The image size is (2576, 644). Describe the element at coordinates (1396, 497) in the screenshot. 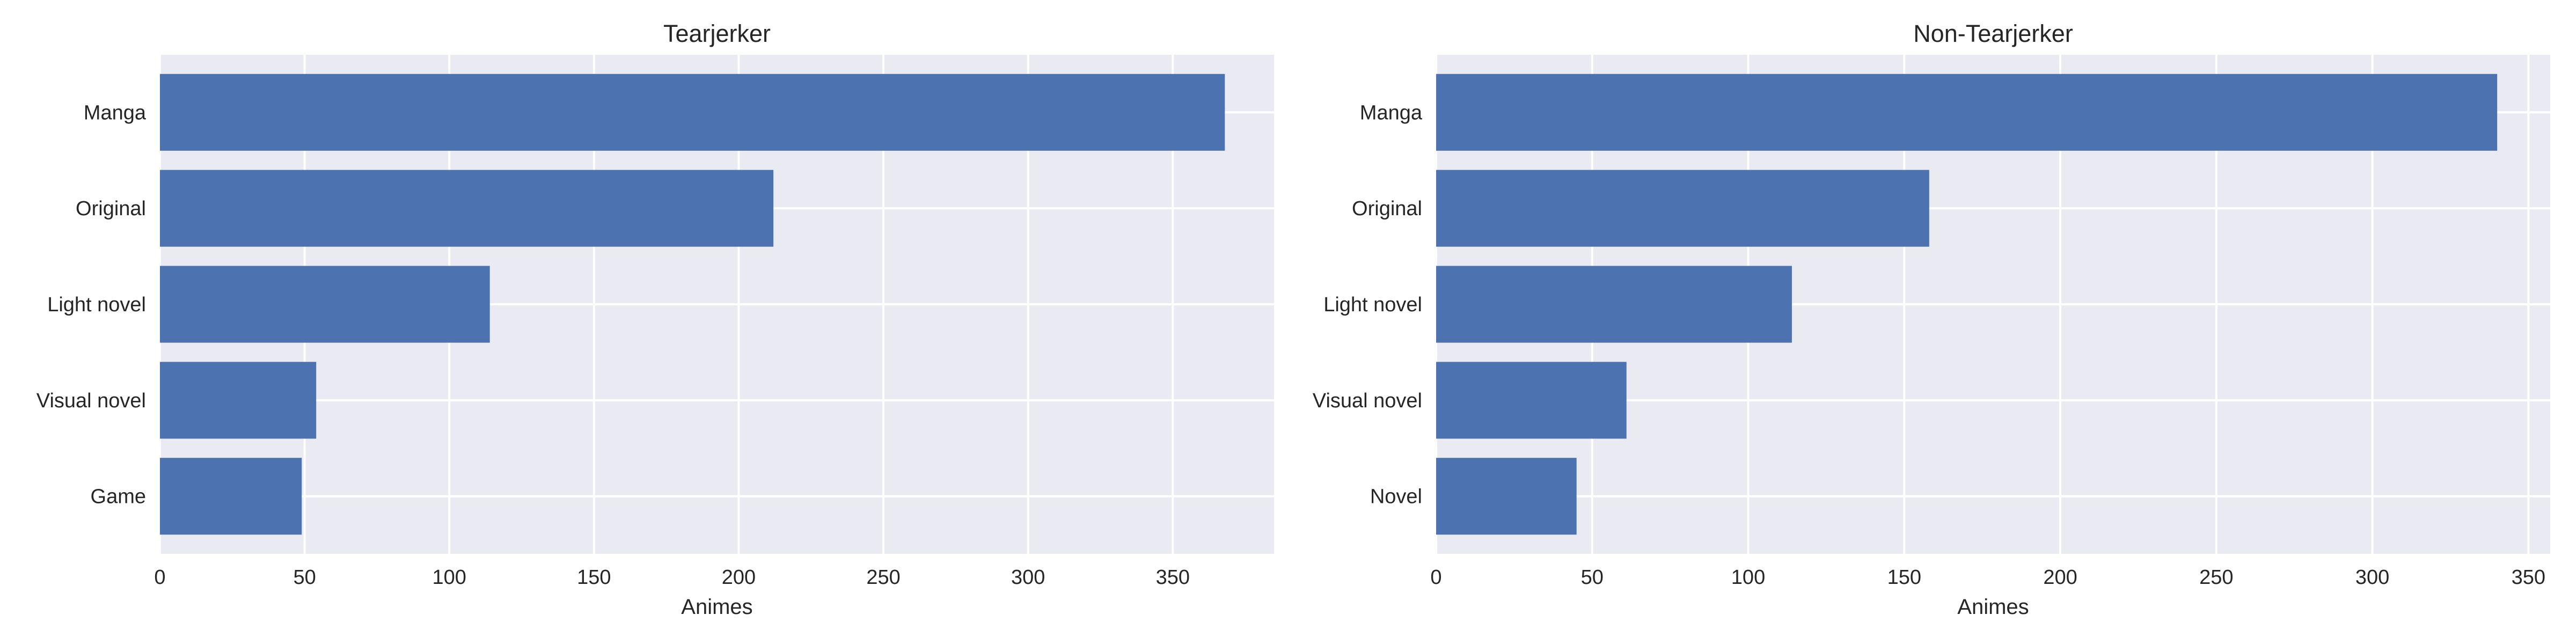

I see `y-tick-label-novel: Novel` at that location.